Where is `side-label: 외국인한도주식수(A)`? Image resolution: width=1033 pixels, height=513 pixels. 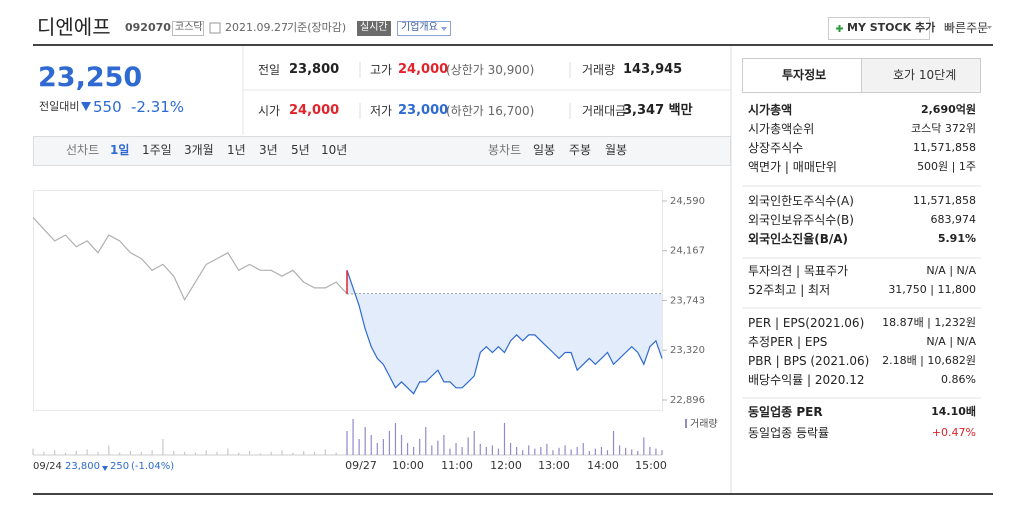 side-label: 외국인한도주식수(A) is located at coordinates (801, 201).